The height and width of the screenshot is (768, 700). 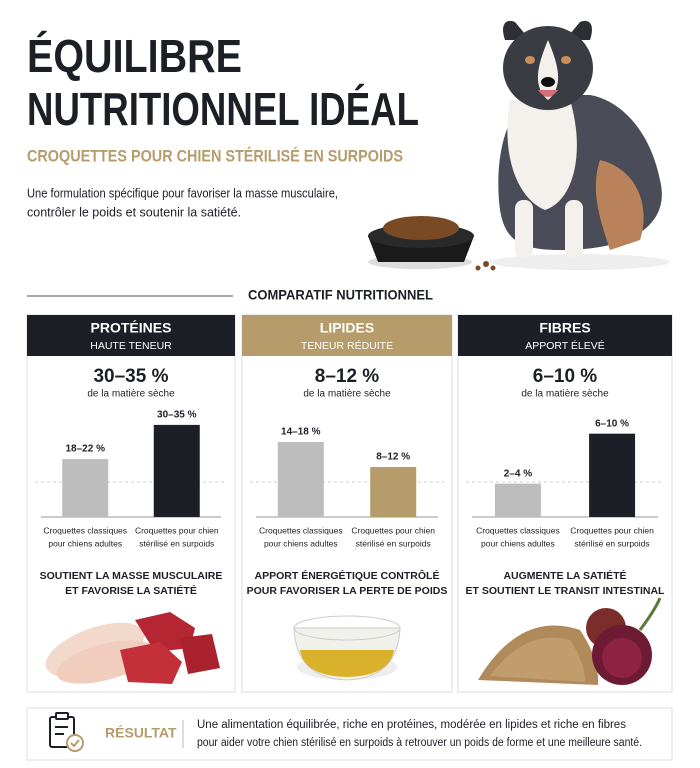 What do you see at coordinates (134, 56) in the screenshot?
I see `title-line: ÉQUILIBRE` at bounding box center [134, 56].